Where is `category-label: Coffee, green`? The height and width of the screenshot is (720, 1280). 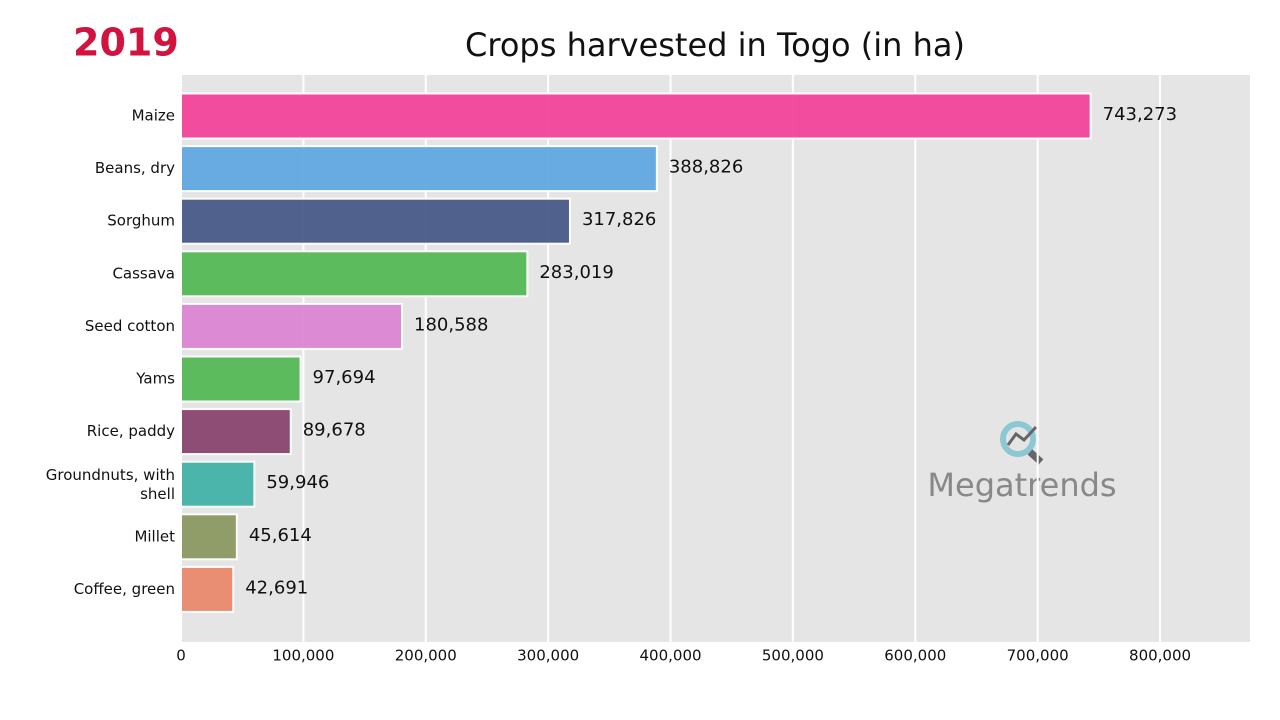
category-label: Coffee, green is located at coordinates (124, 589).